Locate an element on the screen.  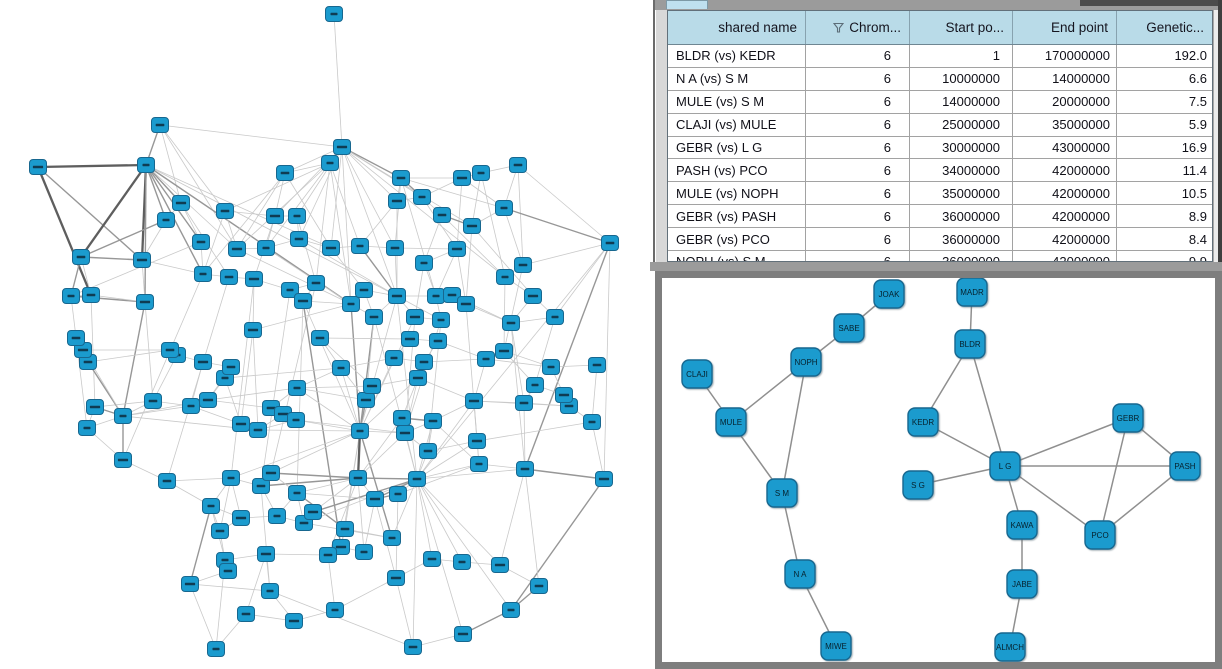
table-row: CLAJI (vs) MULE 6 25000000 35000000 5.9 is located at coordinates (940, 125).